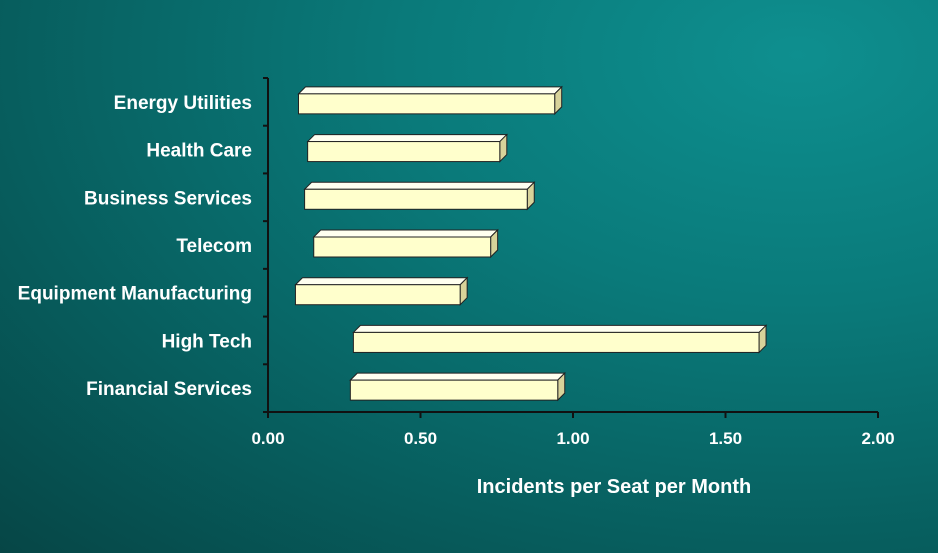  I want to click on category-label: High Tech, so click(207, 341).